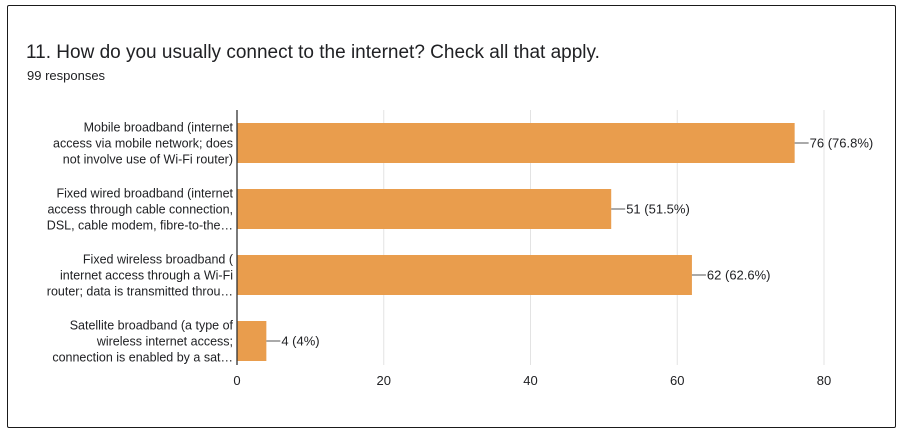 This screenshot has width=906, height=434. Describe the element at coordinates (146, 276) in the screenshot. I see `category-label-line: internet access through a Wi-Fi` at that location.